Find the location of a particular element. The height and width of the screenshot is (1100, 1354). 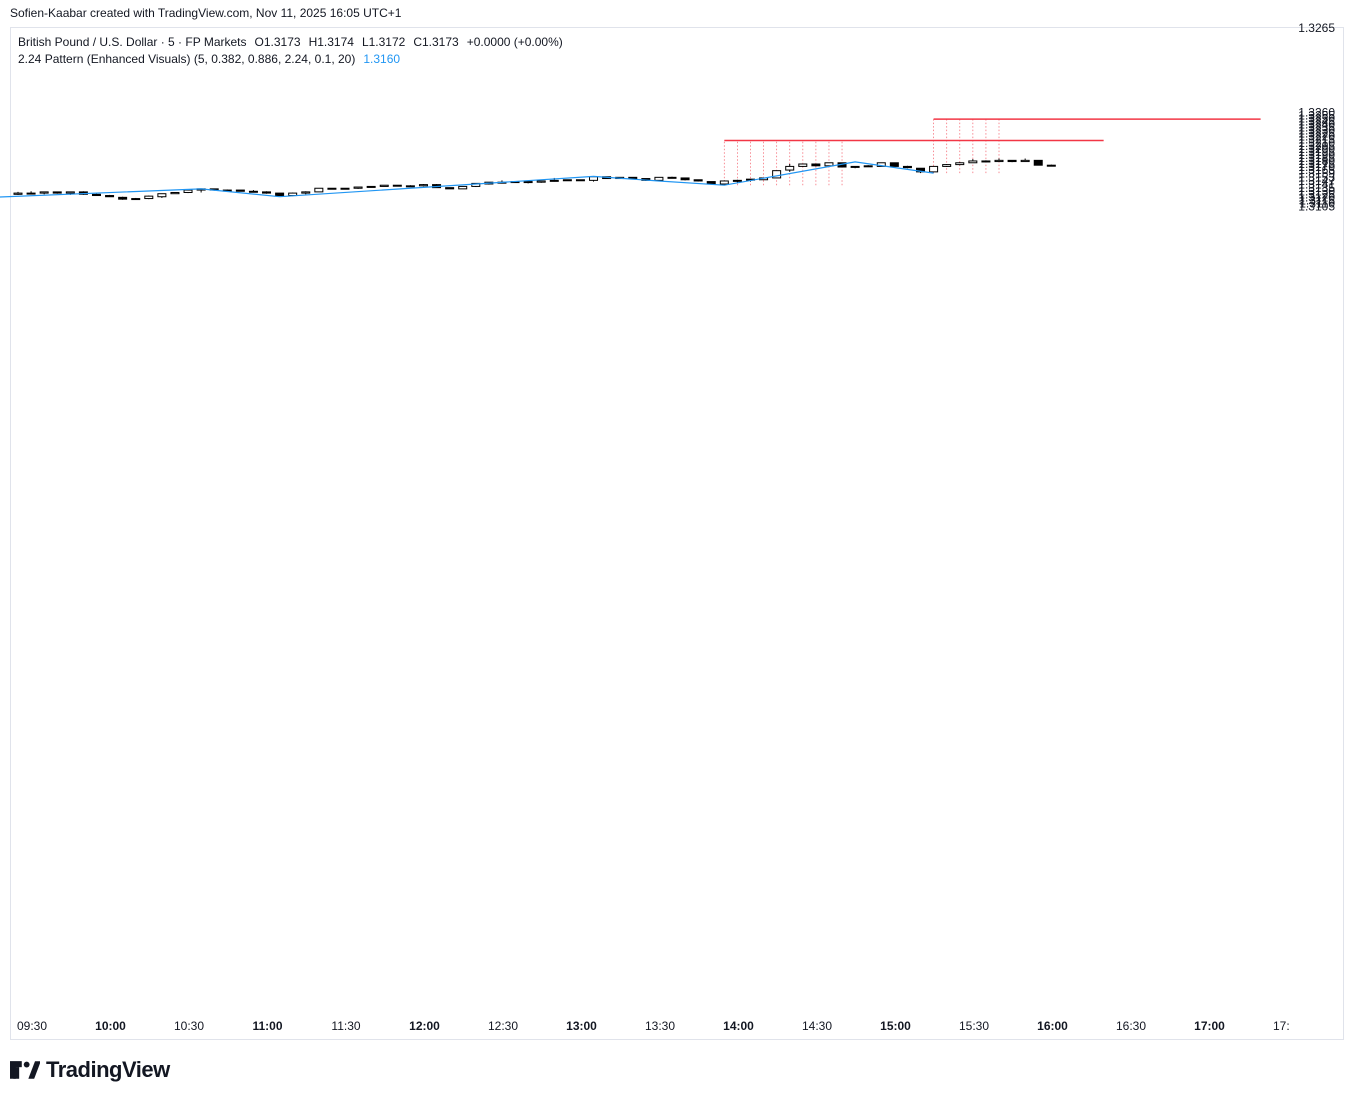

y-axis-tick-label: 1.3220 is located at coordinates (1316, 137).